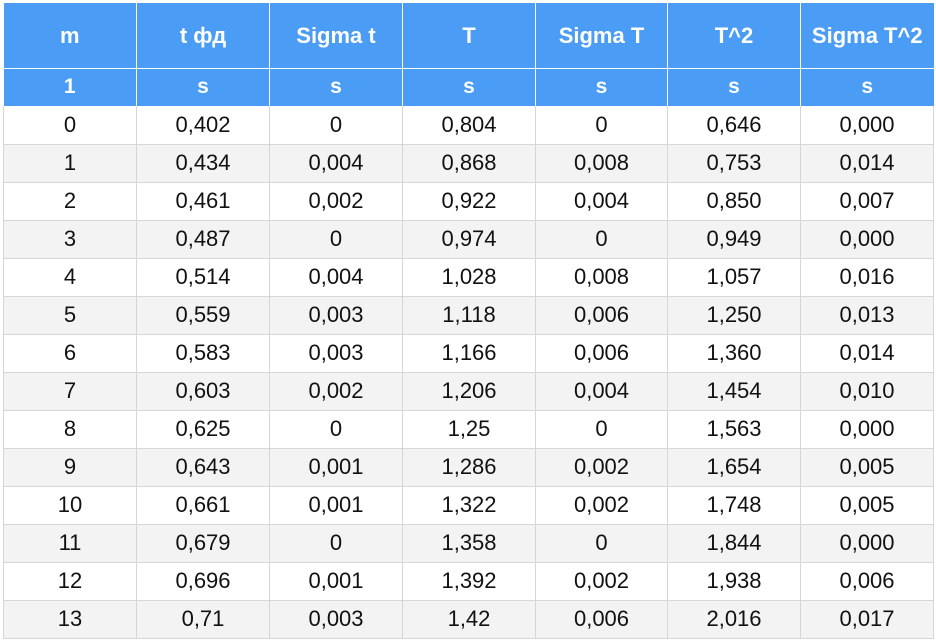  I want to click on column-header-sigma-period: Sigma T, so click(601, 36).